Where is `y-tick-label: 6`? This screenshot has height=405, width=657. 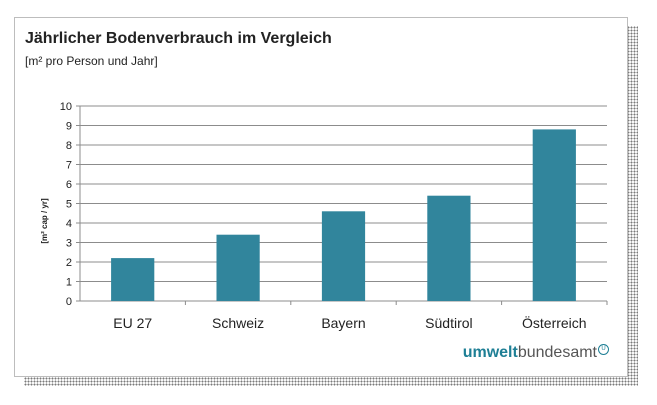
y-tick-label: 6 is located at coordinates (69, 185).